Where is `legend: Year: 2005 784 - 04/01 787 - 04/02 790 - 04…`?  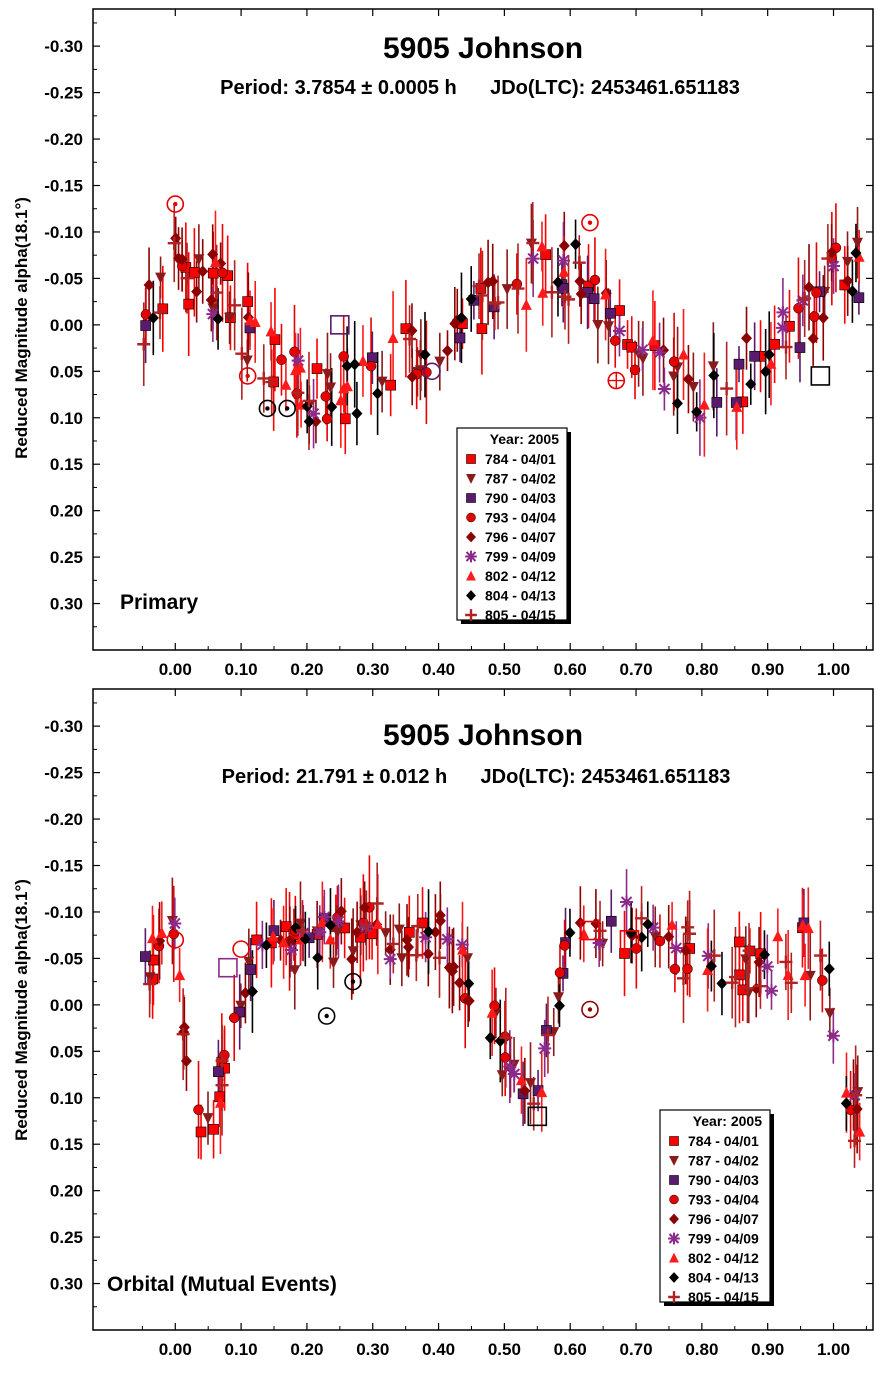
legend: Year: 2005 784 - 04/01 787 - 04/02 790 - 04… is located at coordinates (716, 1207).